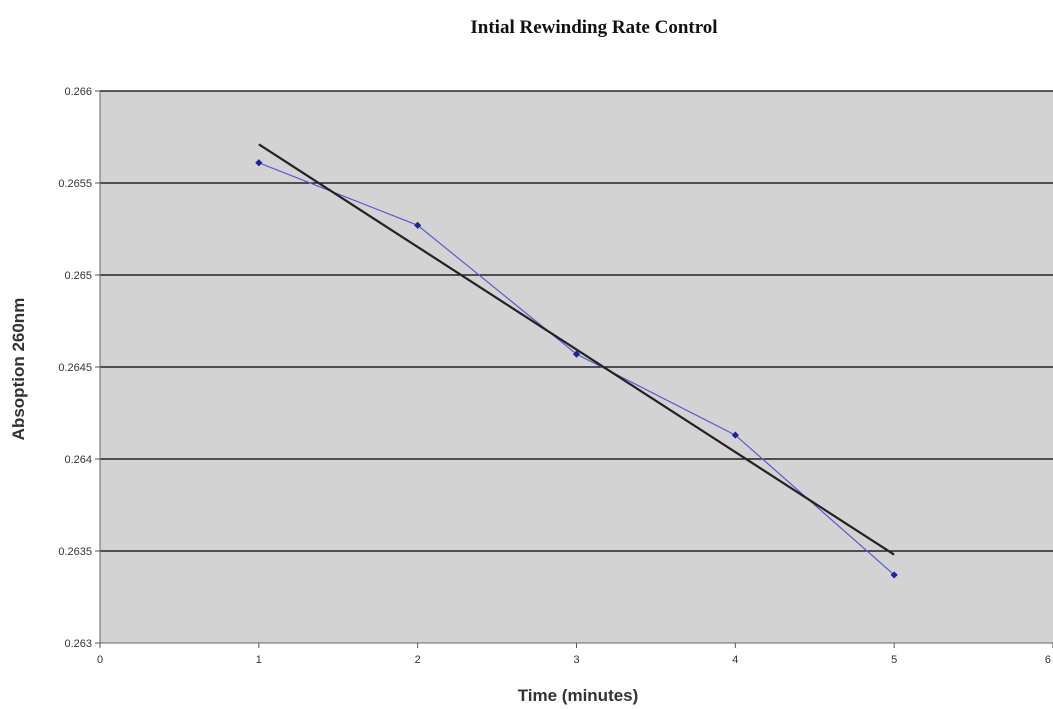 The width and height of the screenshot is (1053, 709). What do you see at coordinates (593, 27) in the screenshot?
I see `chart-title: Intial Rewinding Rate Control` at bounding box center [593, 27].